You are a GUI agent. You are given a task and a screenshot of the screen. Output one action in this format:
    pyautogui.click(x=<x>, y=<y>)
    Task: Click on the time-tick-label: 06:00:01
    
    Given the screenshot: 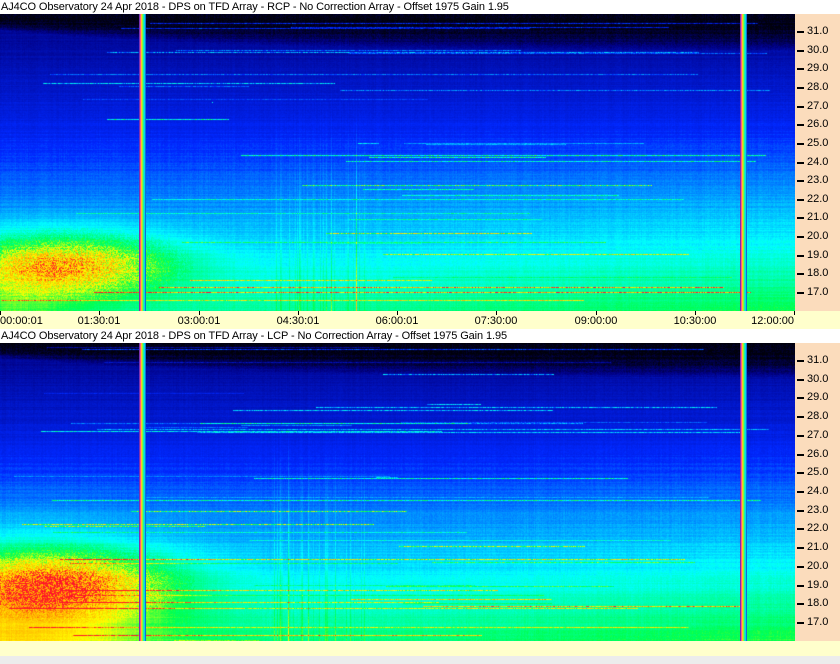 What is the action you would take?
    pyautogui.click(x=397, y=321)
    